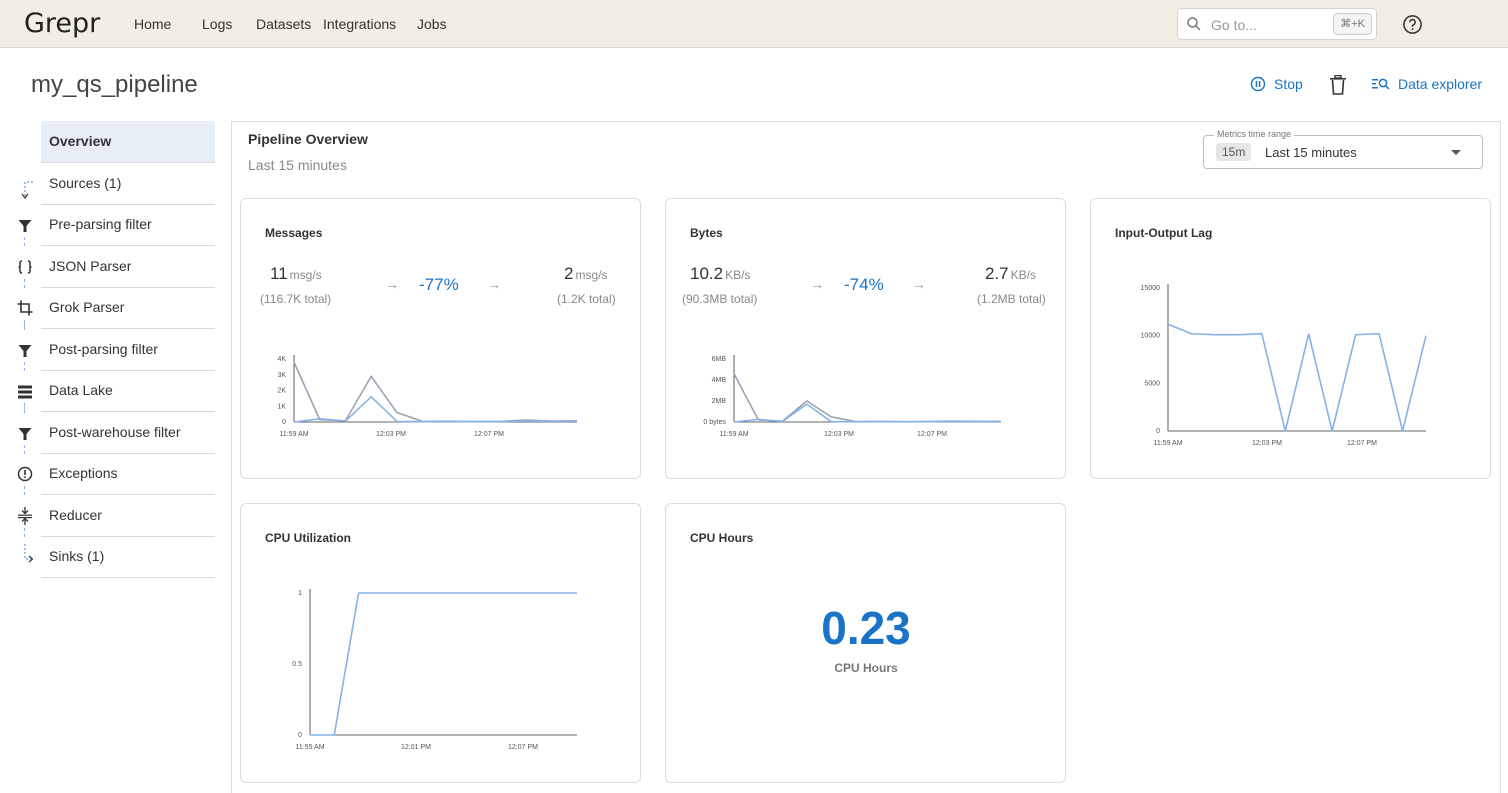 Image resolution: width=1508 pixels, height=793 pixels. I want to click on grepr-logo: Grepr, so click(62, 23).